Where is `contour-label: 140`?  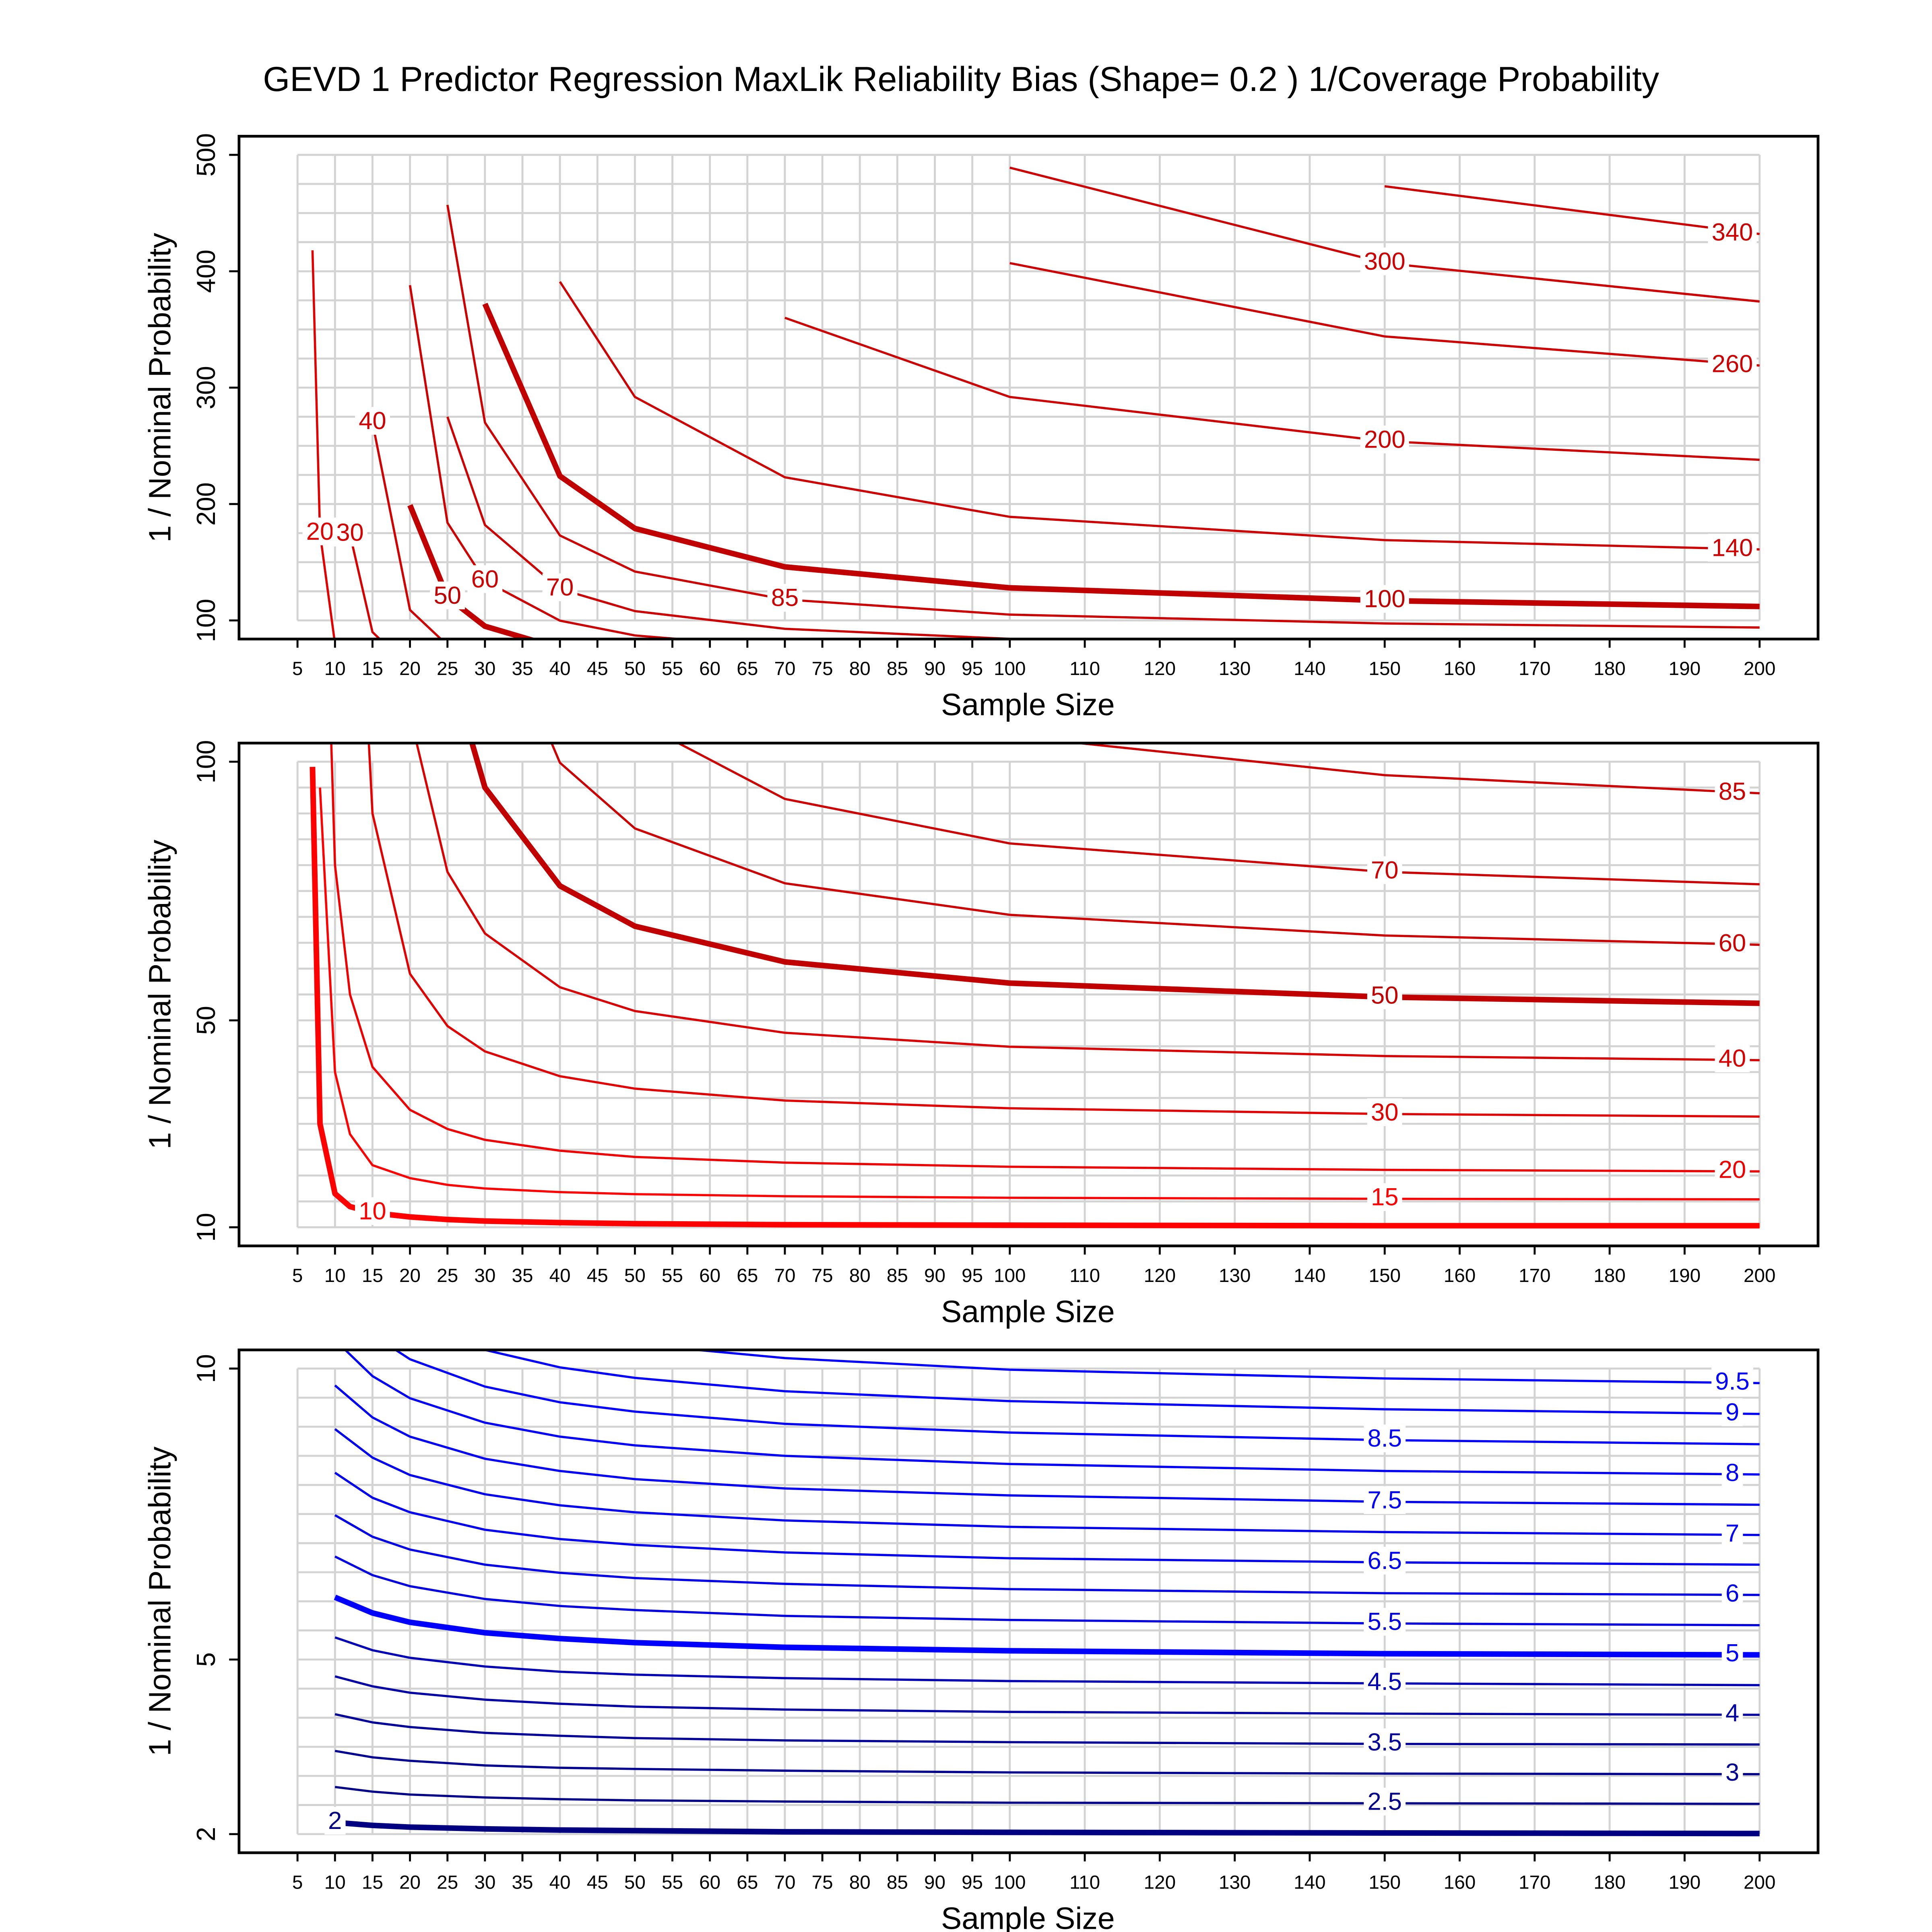
contour-label: 140 is located at coordinates (1732, 547).